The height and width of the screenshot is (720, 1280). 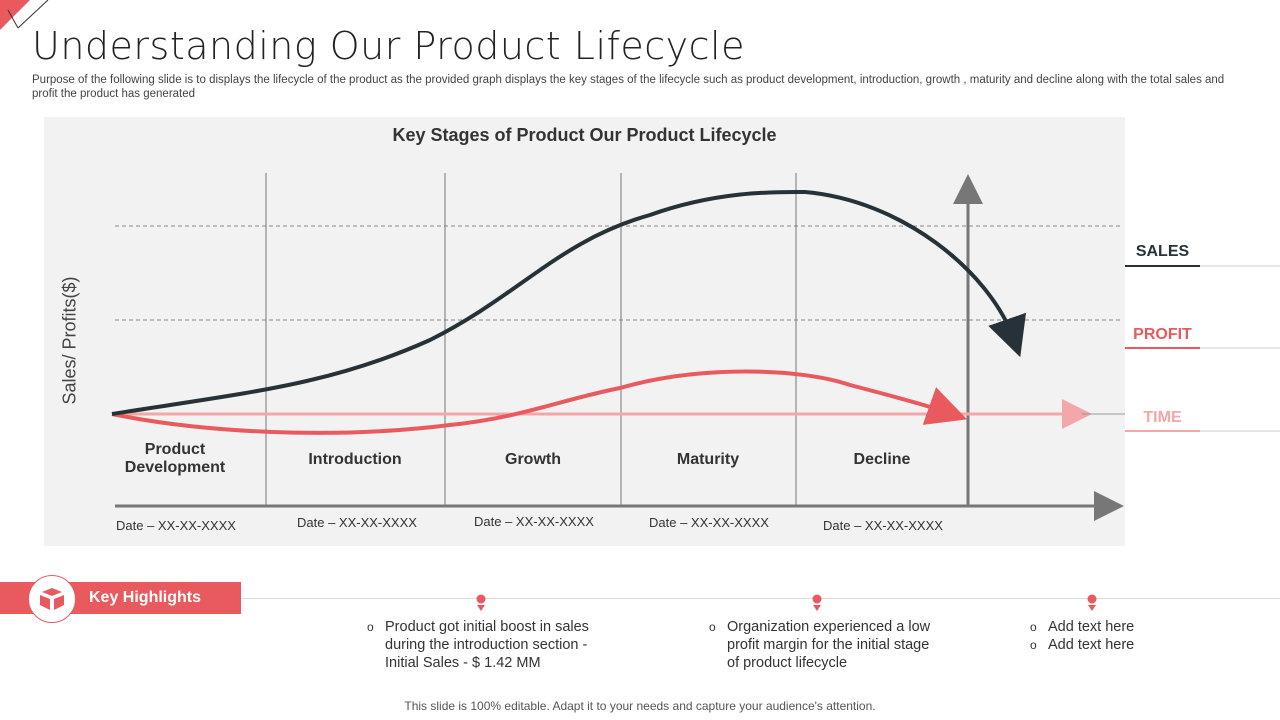 I want to click on corner-decoration, so click(x=24, y=15).